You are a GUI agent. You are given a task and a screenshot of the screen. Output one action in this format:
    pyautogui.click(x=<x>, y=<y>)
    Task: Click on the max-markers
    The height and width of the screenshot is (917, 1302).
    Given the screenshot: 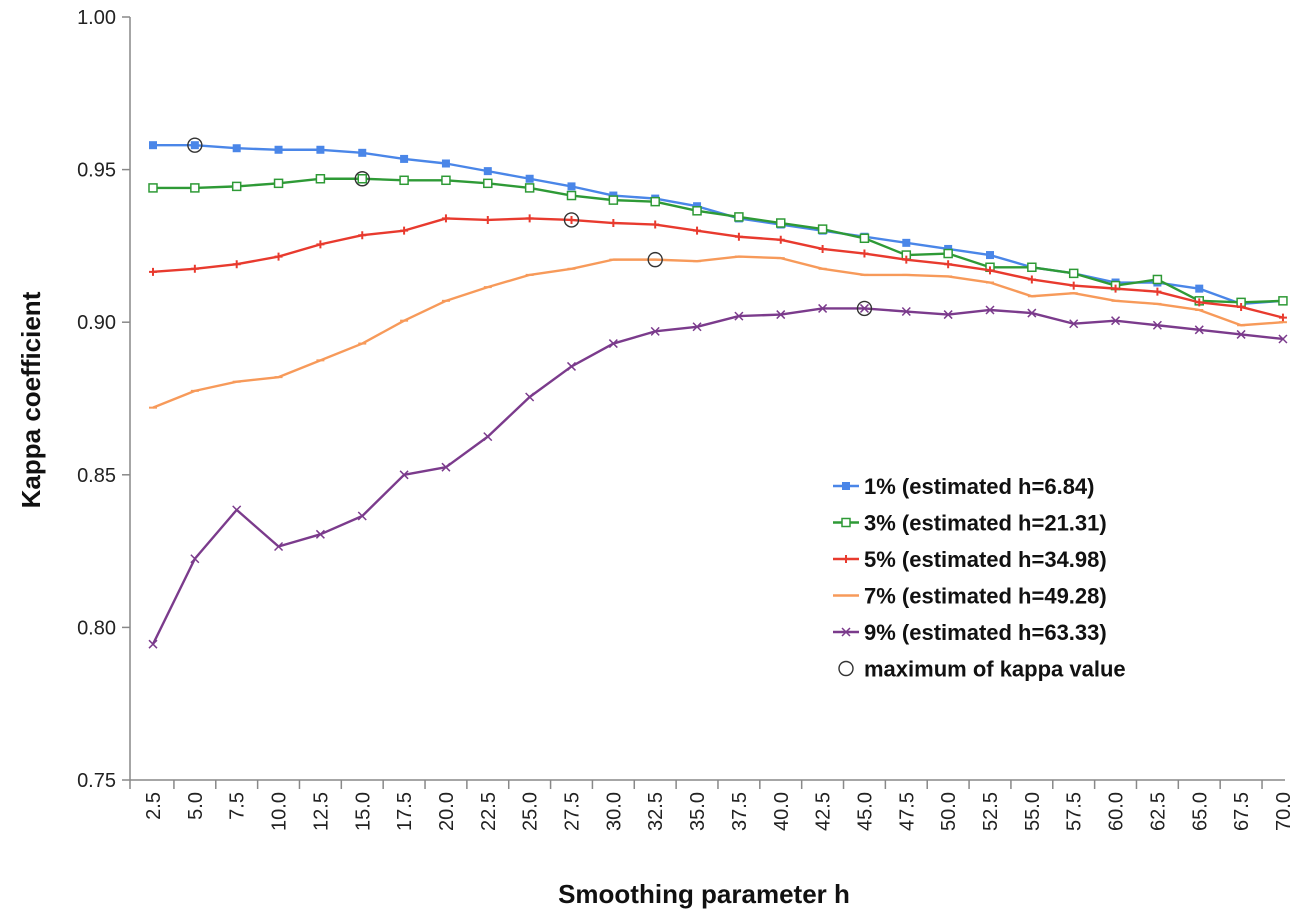 What is the action you would take?
    pyautogui.click(x=530, y=227)
    